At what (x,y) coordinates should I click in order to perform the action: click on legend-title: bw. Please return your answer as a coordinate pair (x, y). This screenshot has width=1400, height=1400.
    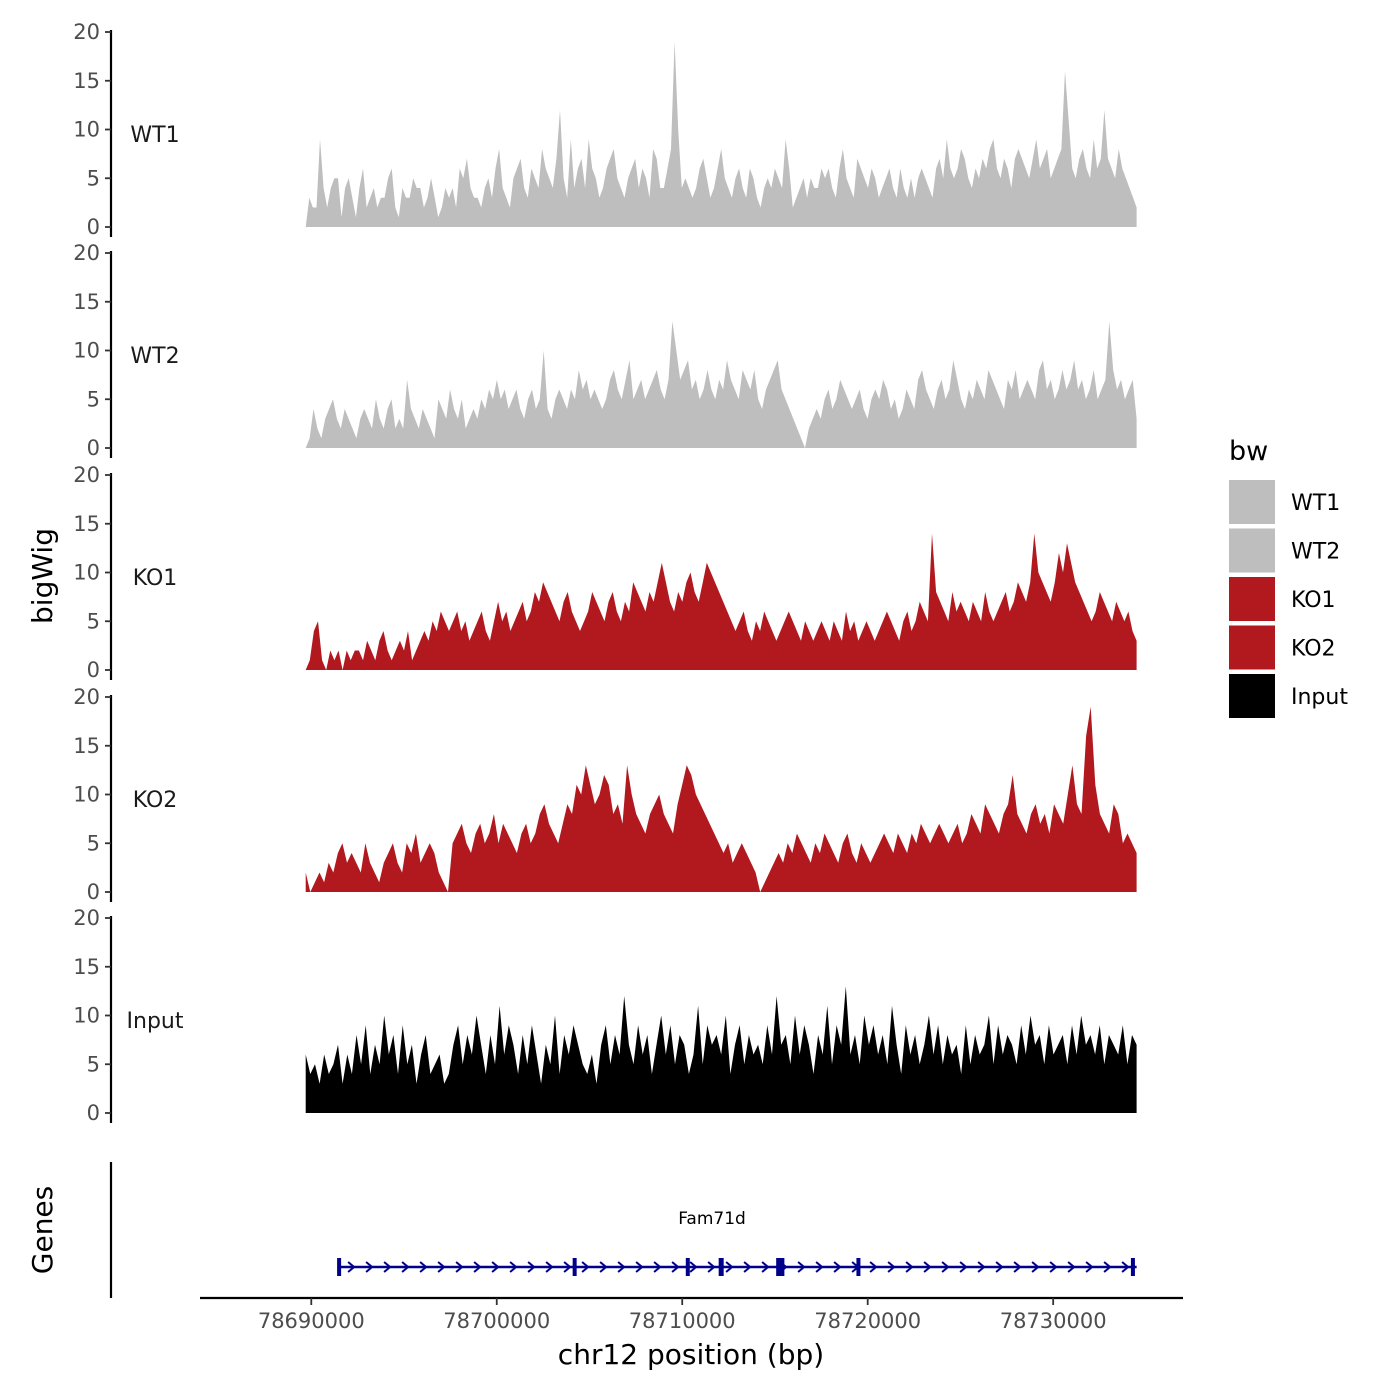
    Looking at the image, I should click on (1248, 451).